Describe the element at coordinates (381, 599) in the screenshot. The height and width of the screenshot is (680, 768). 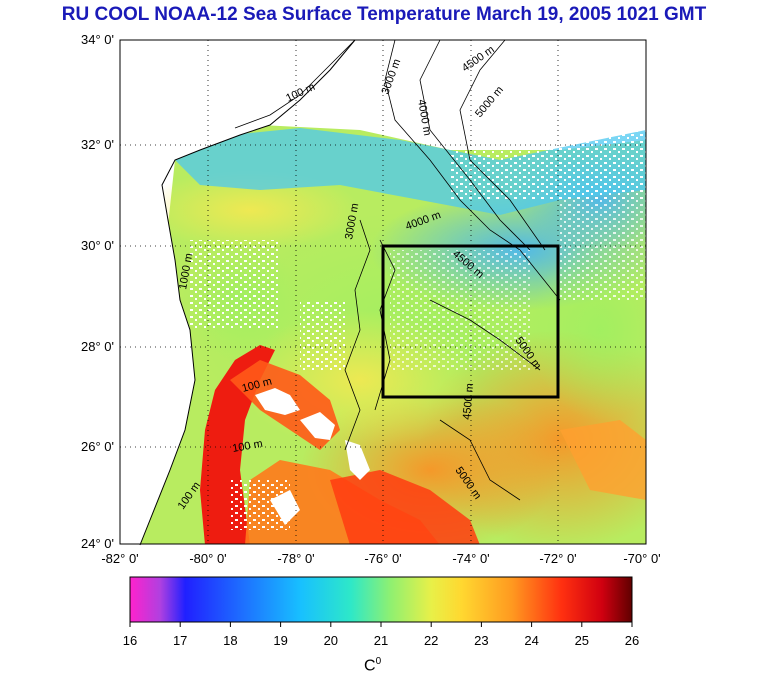
I see `colorbar` at that location.